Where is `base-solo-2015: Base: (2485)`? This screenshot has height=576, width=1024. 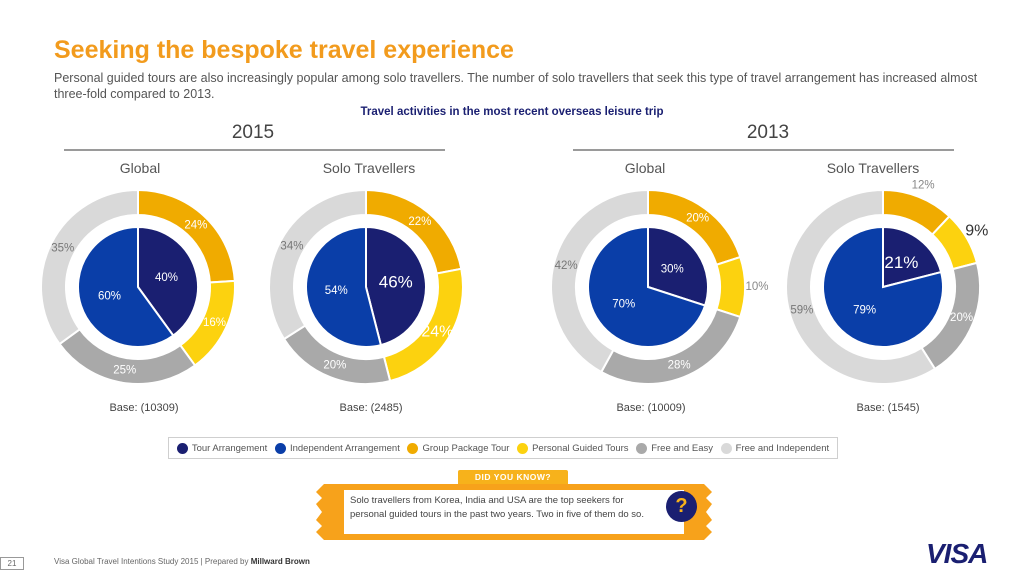
base-solo-2015: Base: (2485) is located at coordinates (371, 408).